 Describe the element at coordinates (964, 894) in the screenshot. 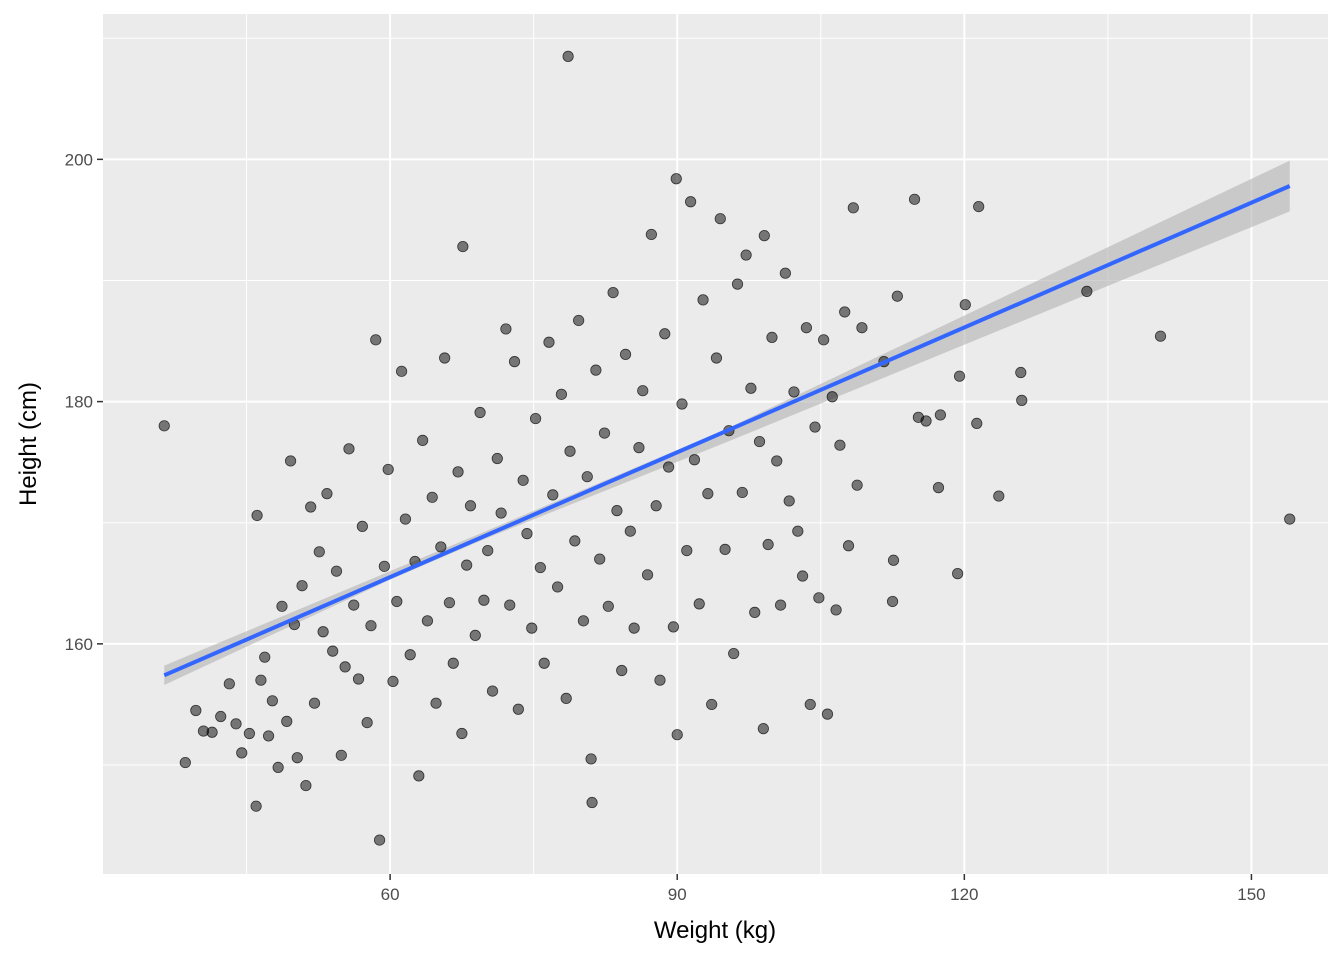

I see `x-tick-label: 120` at that location.